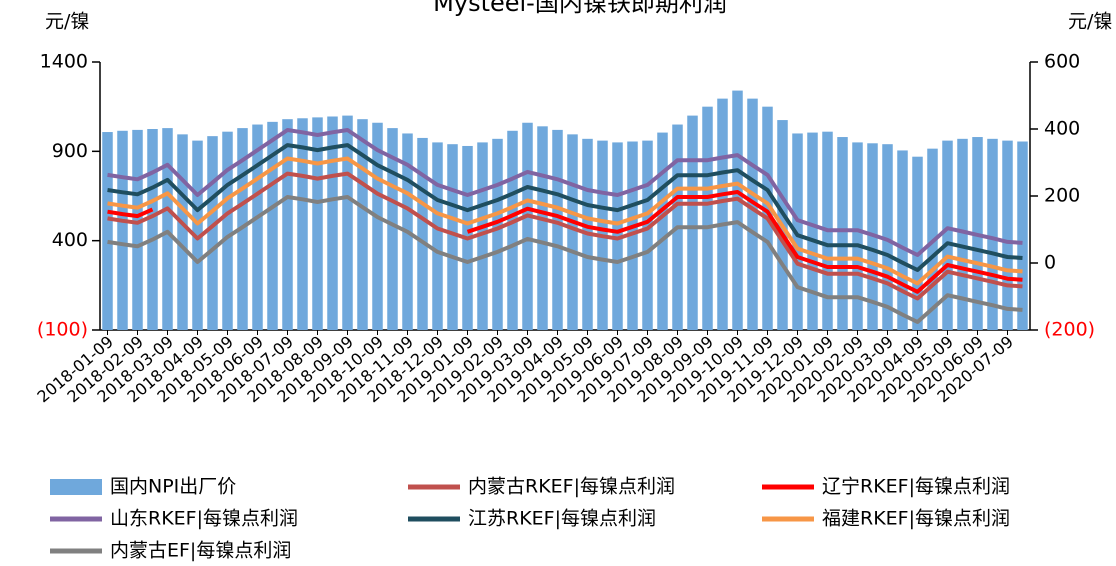  I want to click on y2-tick-label: 0, so click(1050, 263).